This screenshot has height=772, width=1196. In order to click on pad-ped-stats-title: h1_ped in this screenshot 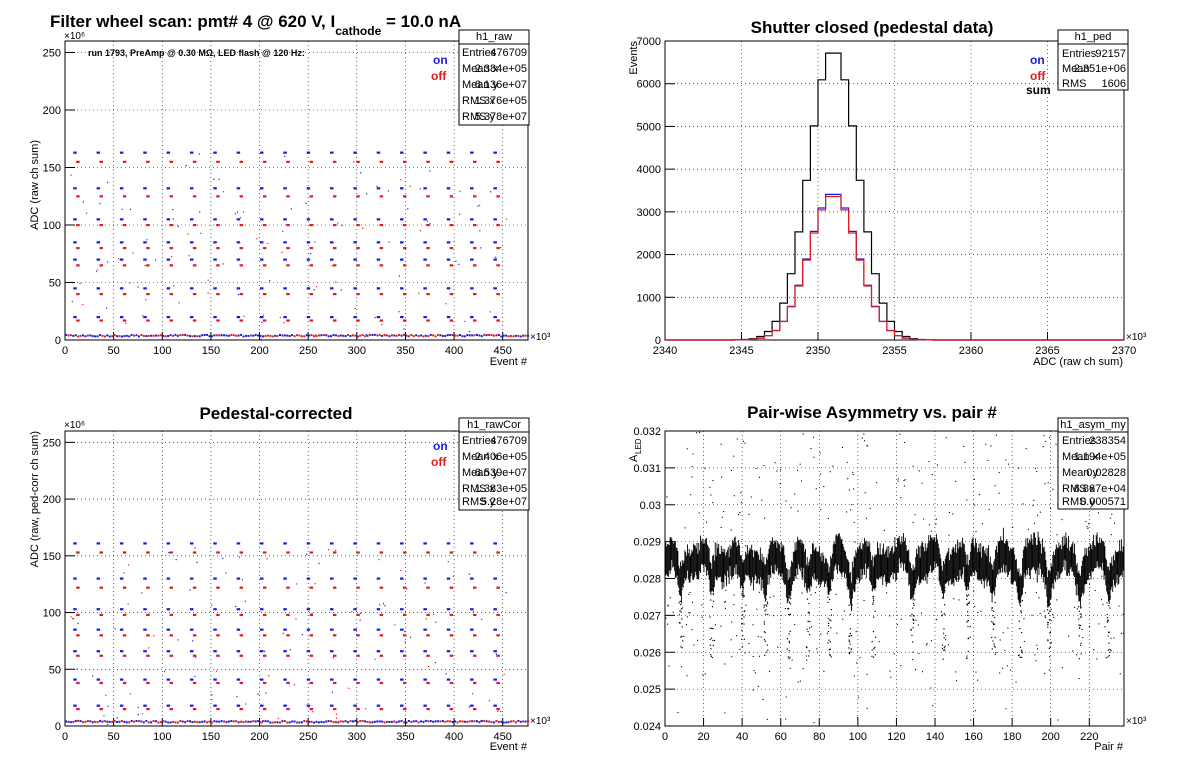, I will do `click(1093, 37)`.